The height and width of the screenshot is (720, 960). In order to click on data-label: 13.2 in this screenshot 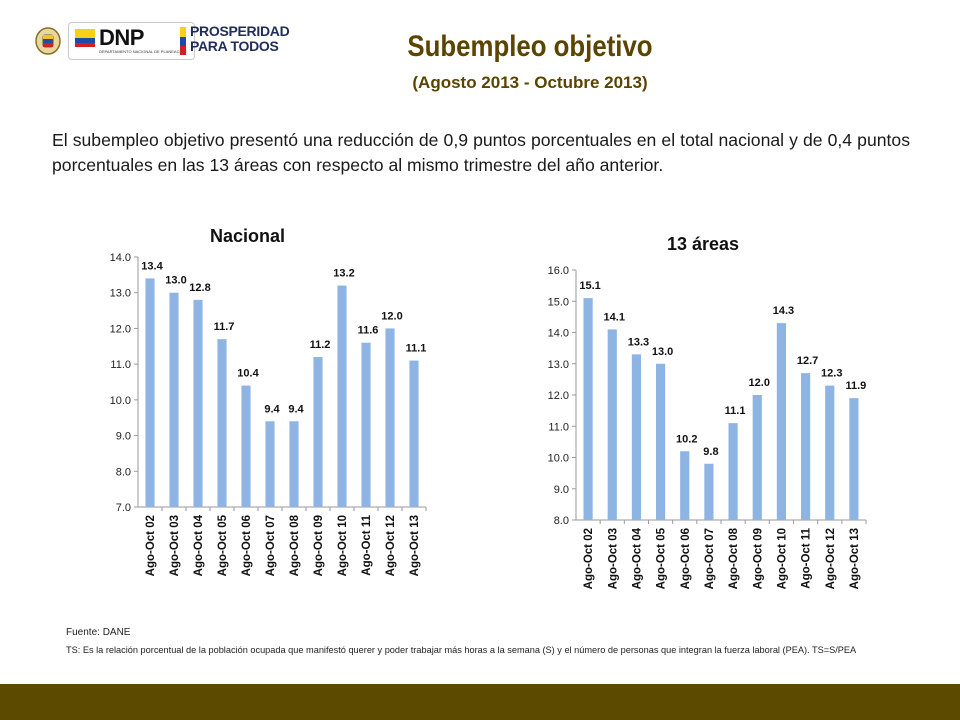, I will do `click(343, 274)`.